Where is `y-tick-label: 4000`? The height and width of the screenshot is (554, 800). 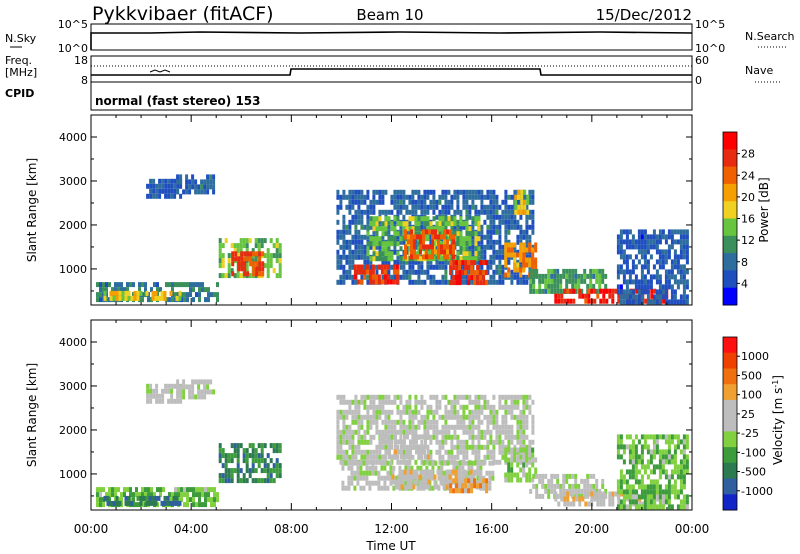 y-tick-label: 4000 is located at coordinates (73, 137).